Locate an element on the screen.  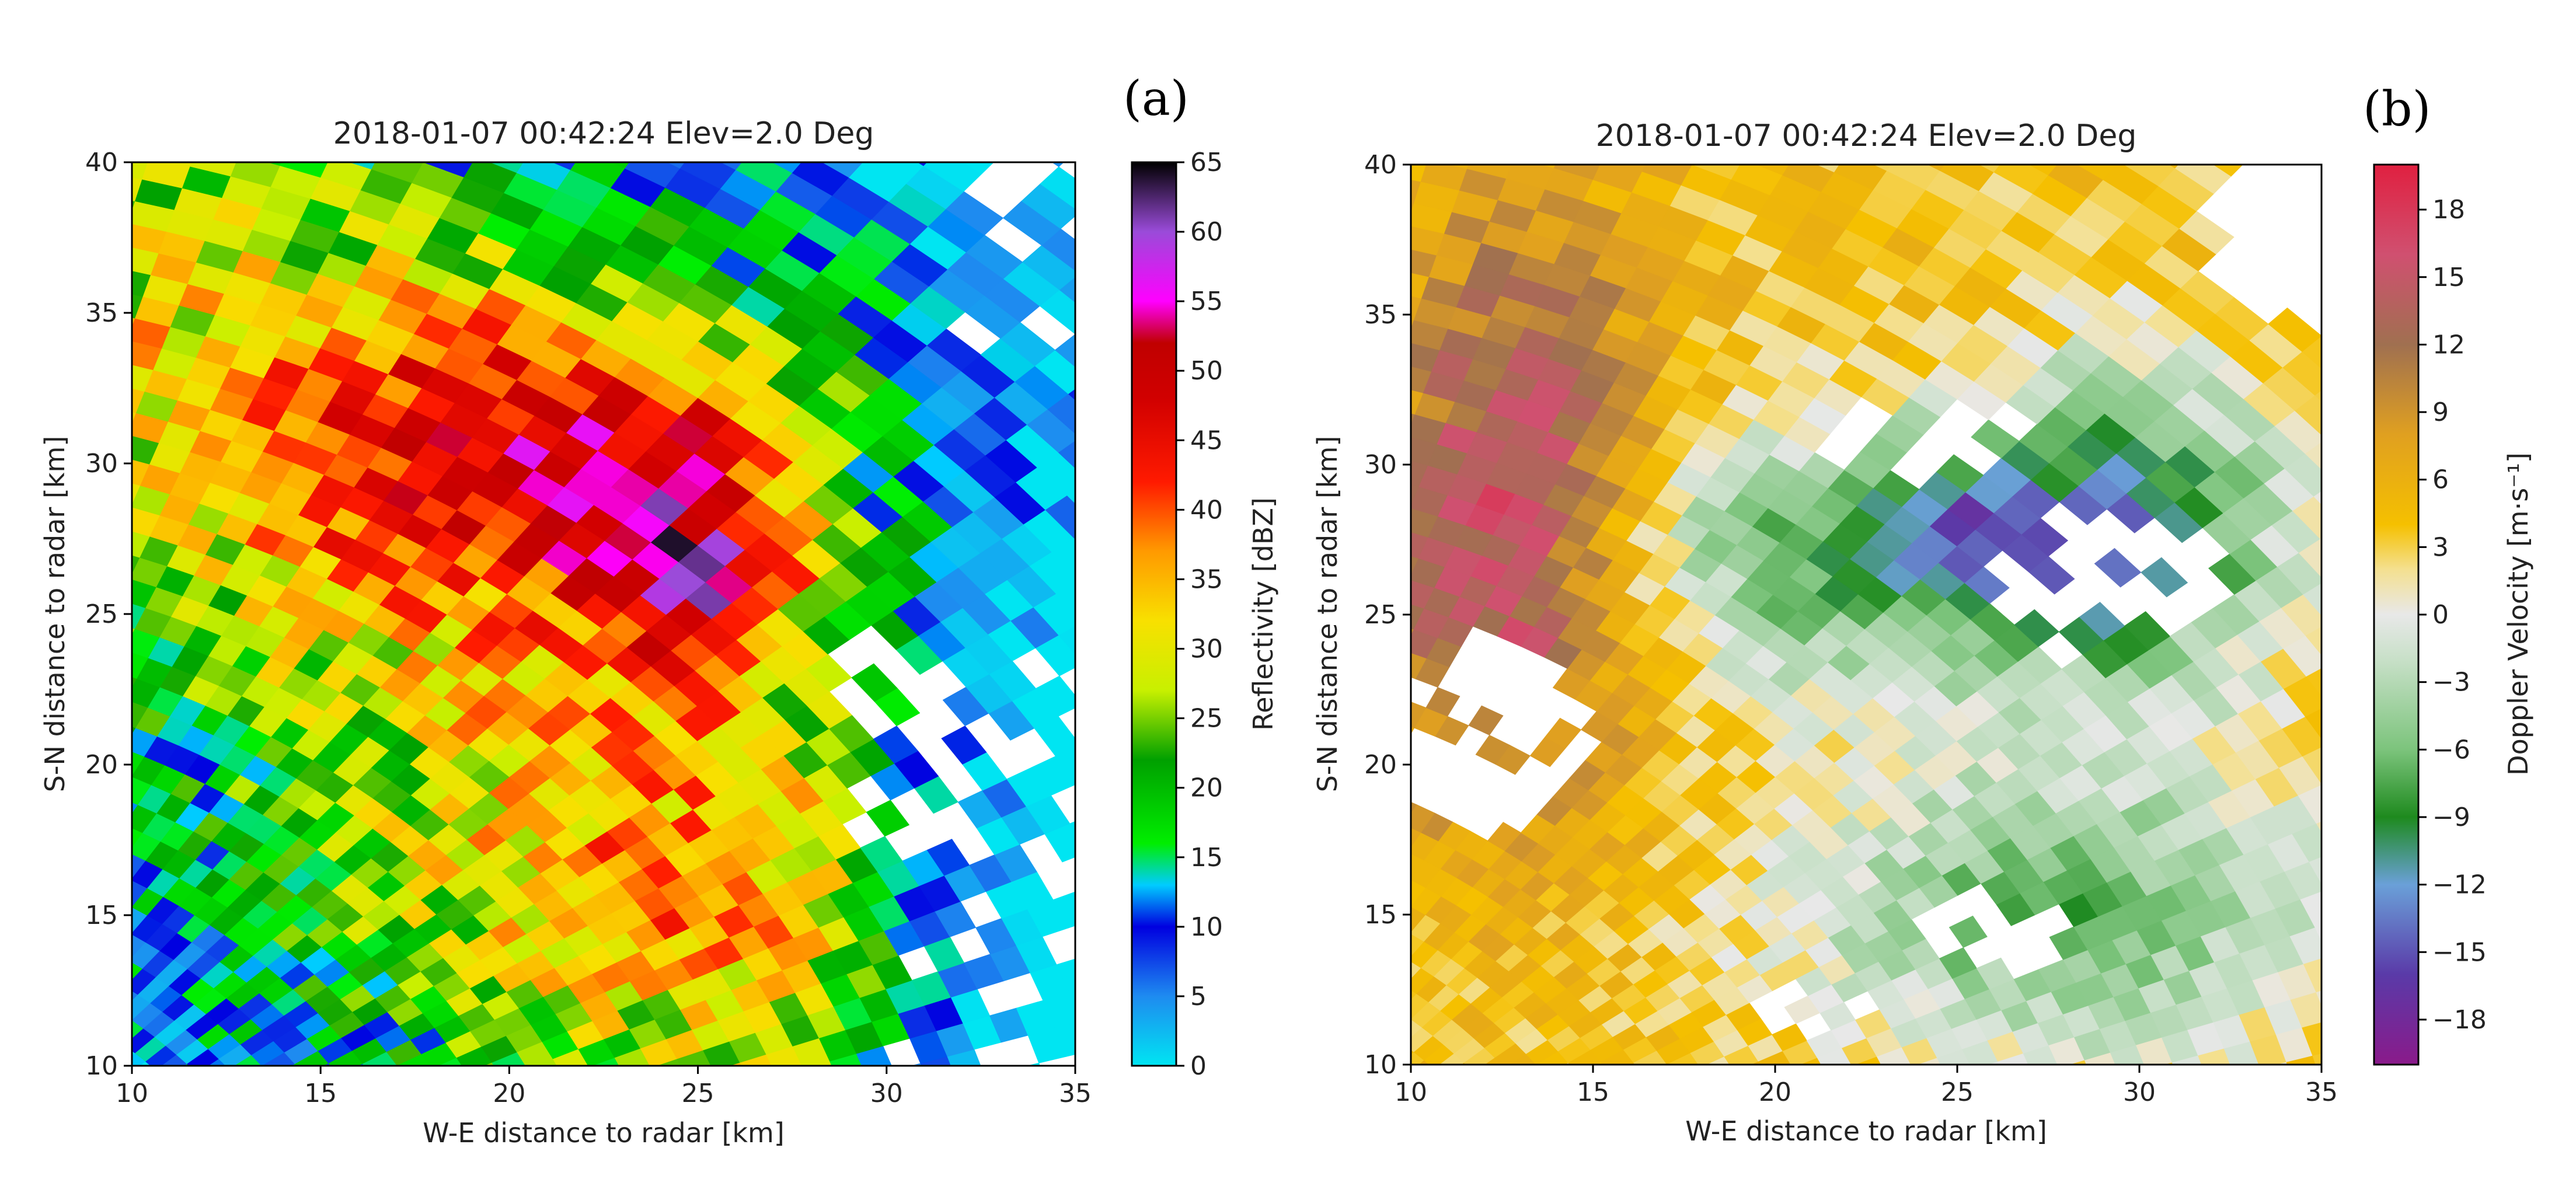
colorbar-tick-label: 5 is located at coordinates (1199, 996).